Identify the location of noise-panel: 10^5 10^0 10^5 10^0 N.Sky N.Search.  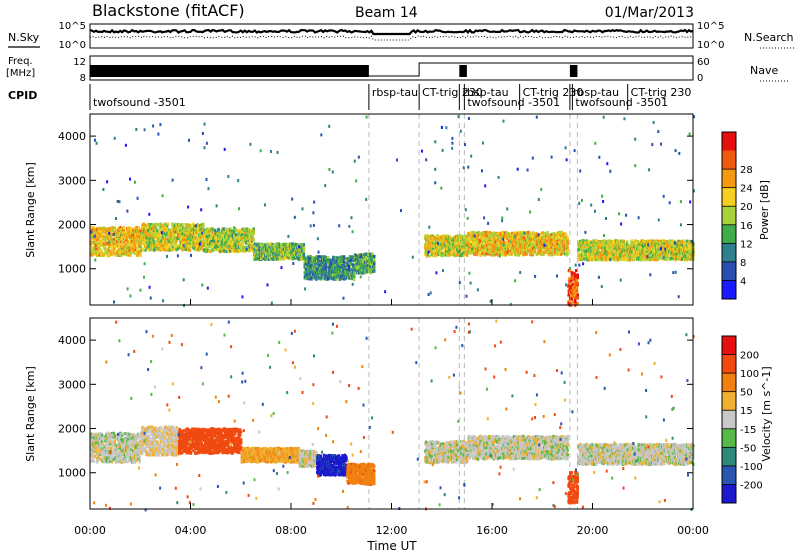
(401, 36).